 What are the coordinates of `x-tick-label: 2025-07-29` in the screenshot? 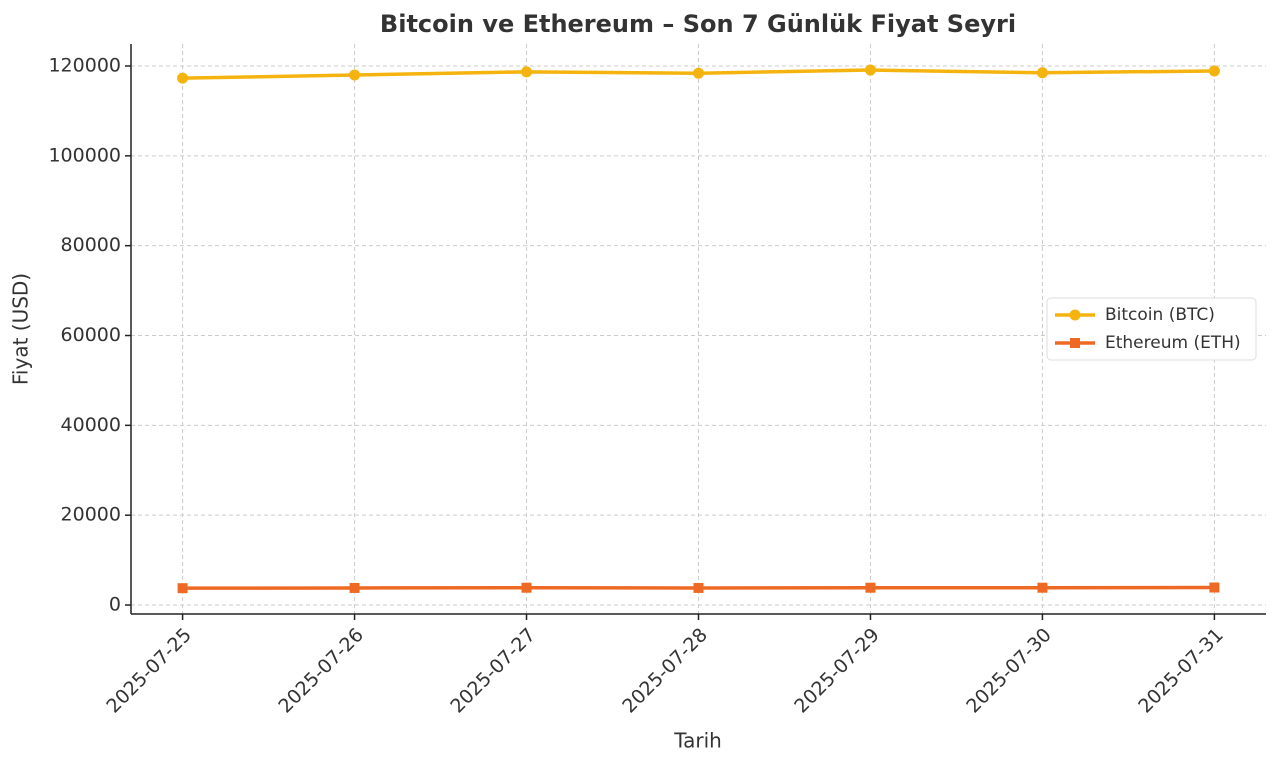 It's located at (837, 671).